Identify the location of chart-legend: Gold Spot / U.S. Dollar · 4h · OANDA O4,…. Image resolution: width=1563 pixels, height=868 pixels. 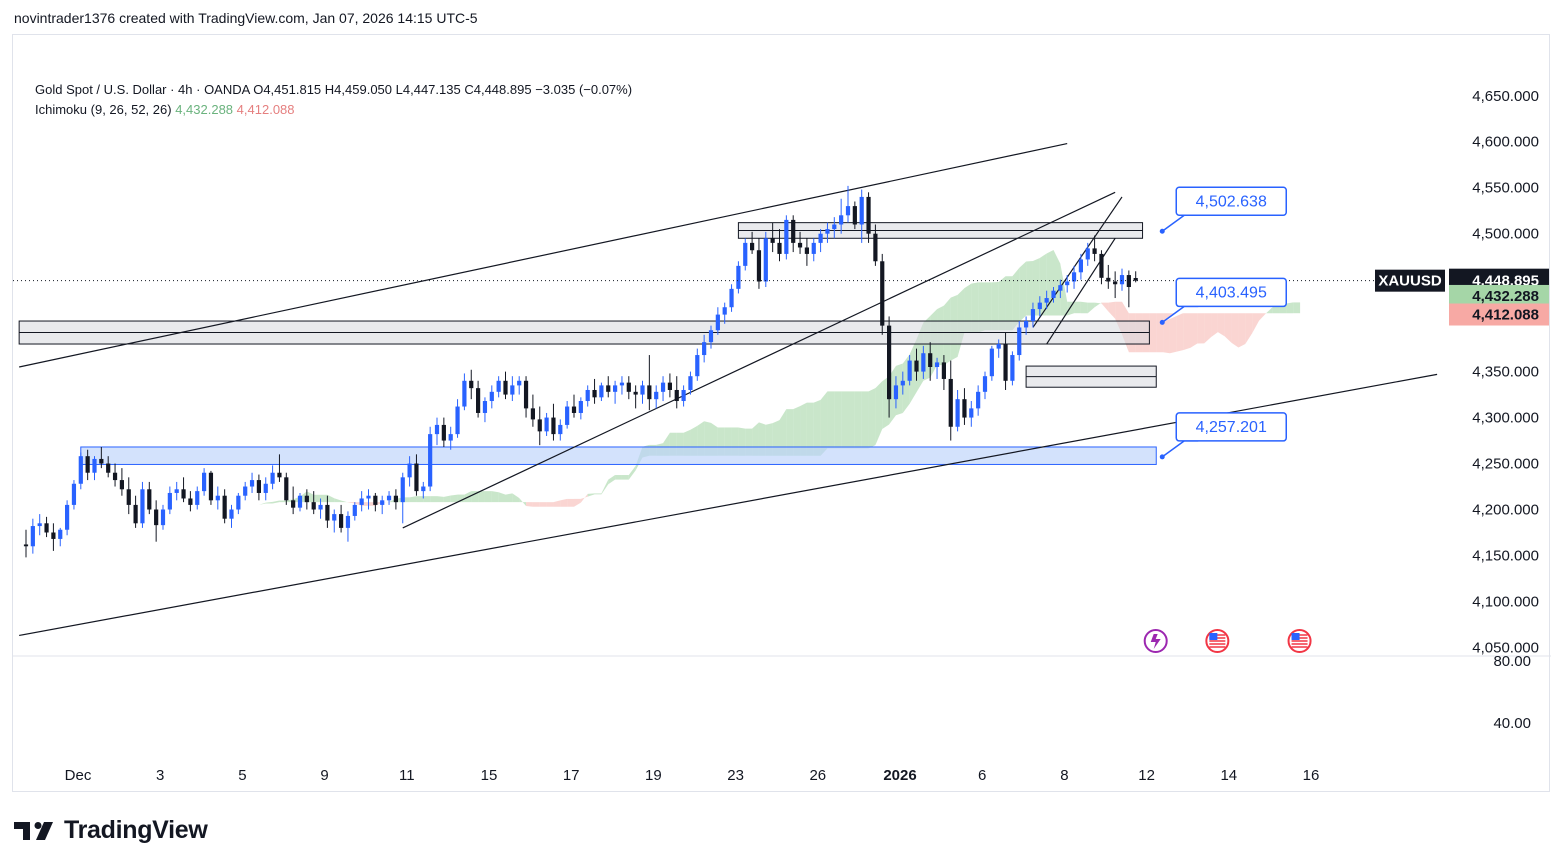
(333, 100).